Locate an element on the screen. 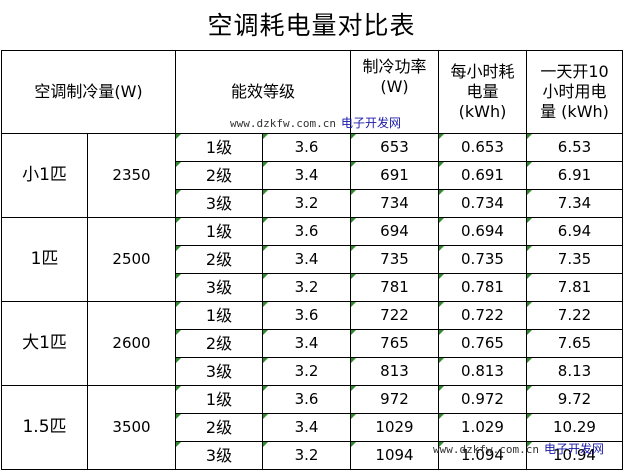 This screenshot has height=470, width=623. size-cell: 大1匹 is located at coordinates (44, 343).